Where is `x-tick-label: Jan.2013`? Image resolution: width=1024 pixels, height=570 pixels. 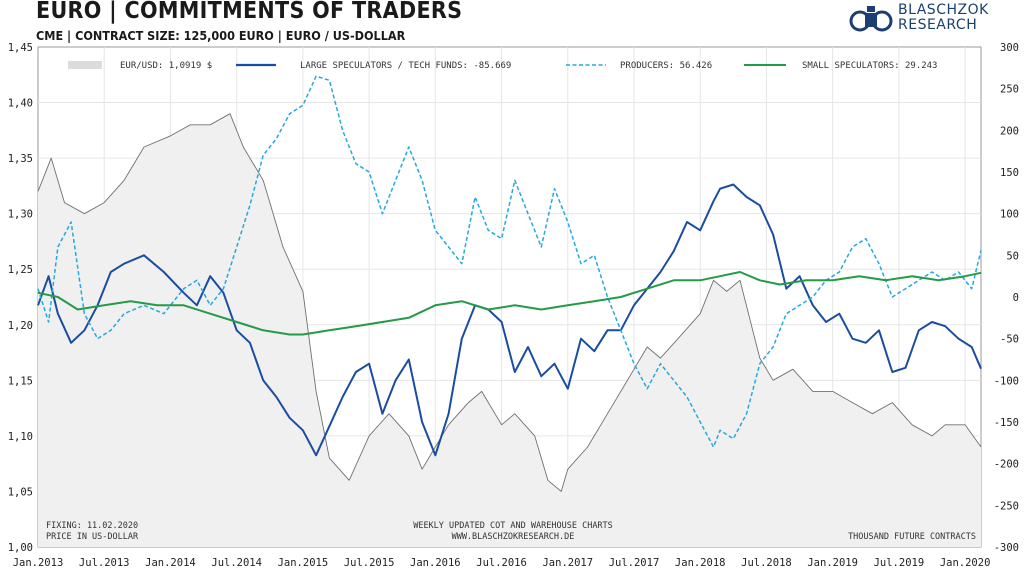 x-tick-label: Jan.2013 is located at coordinates (38, 563).